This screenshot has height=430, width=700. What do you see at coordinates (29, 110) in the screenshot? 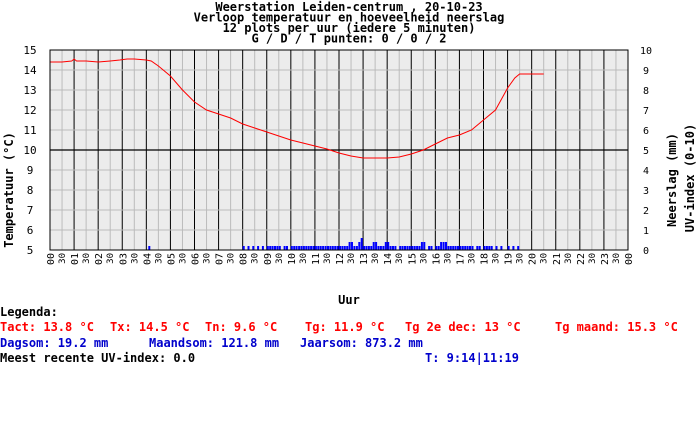
I see `y-tick-left: 12` at bounding box center [29, 110].